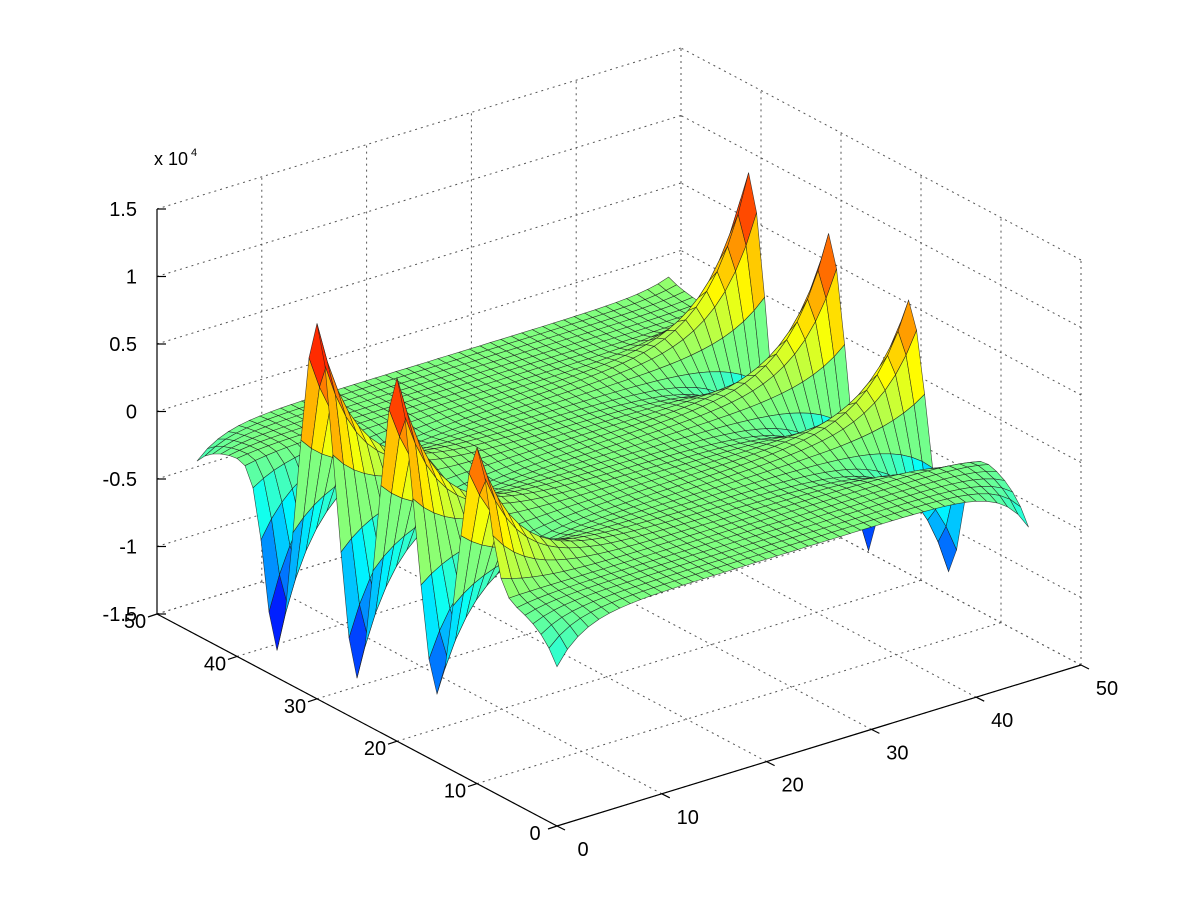 The image size is (1201, 901). I want to click on z-tick-label: -1, so click(128, 548).